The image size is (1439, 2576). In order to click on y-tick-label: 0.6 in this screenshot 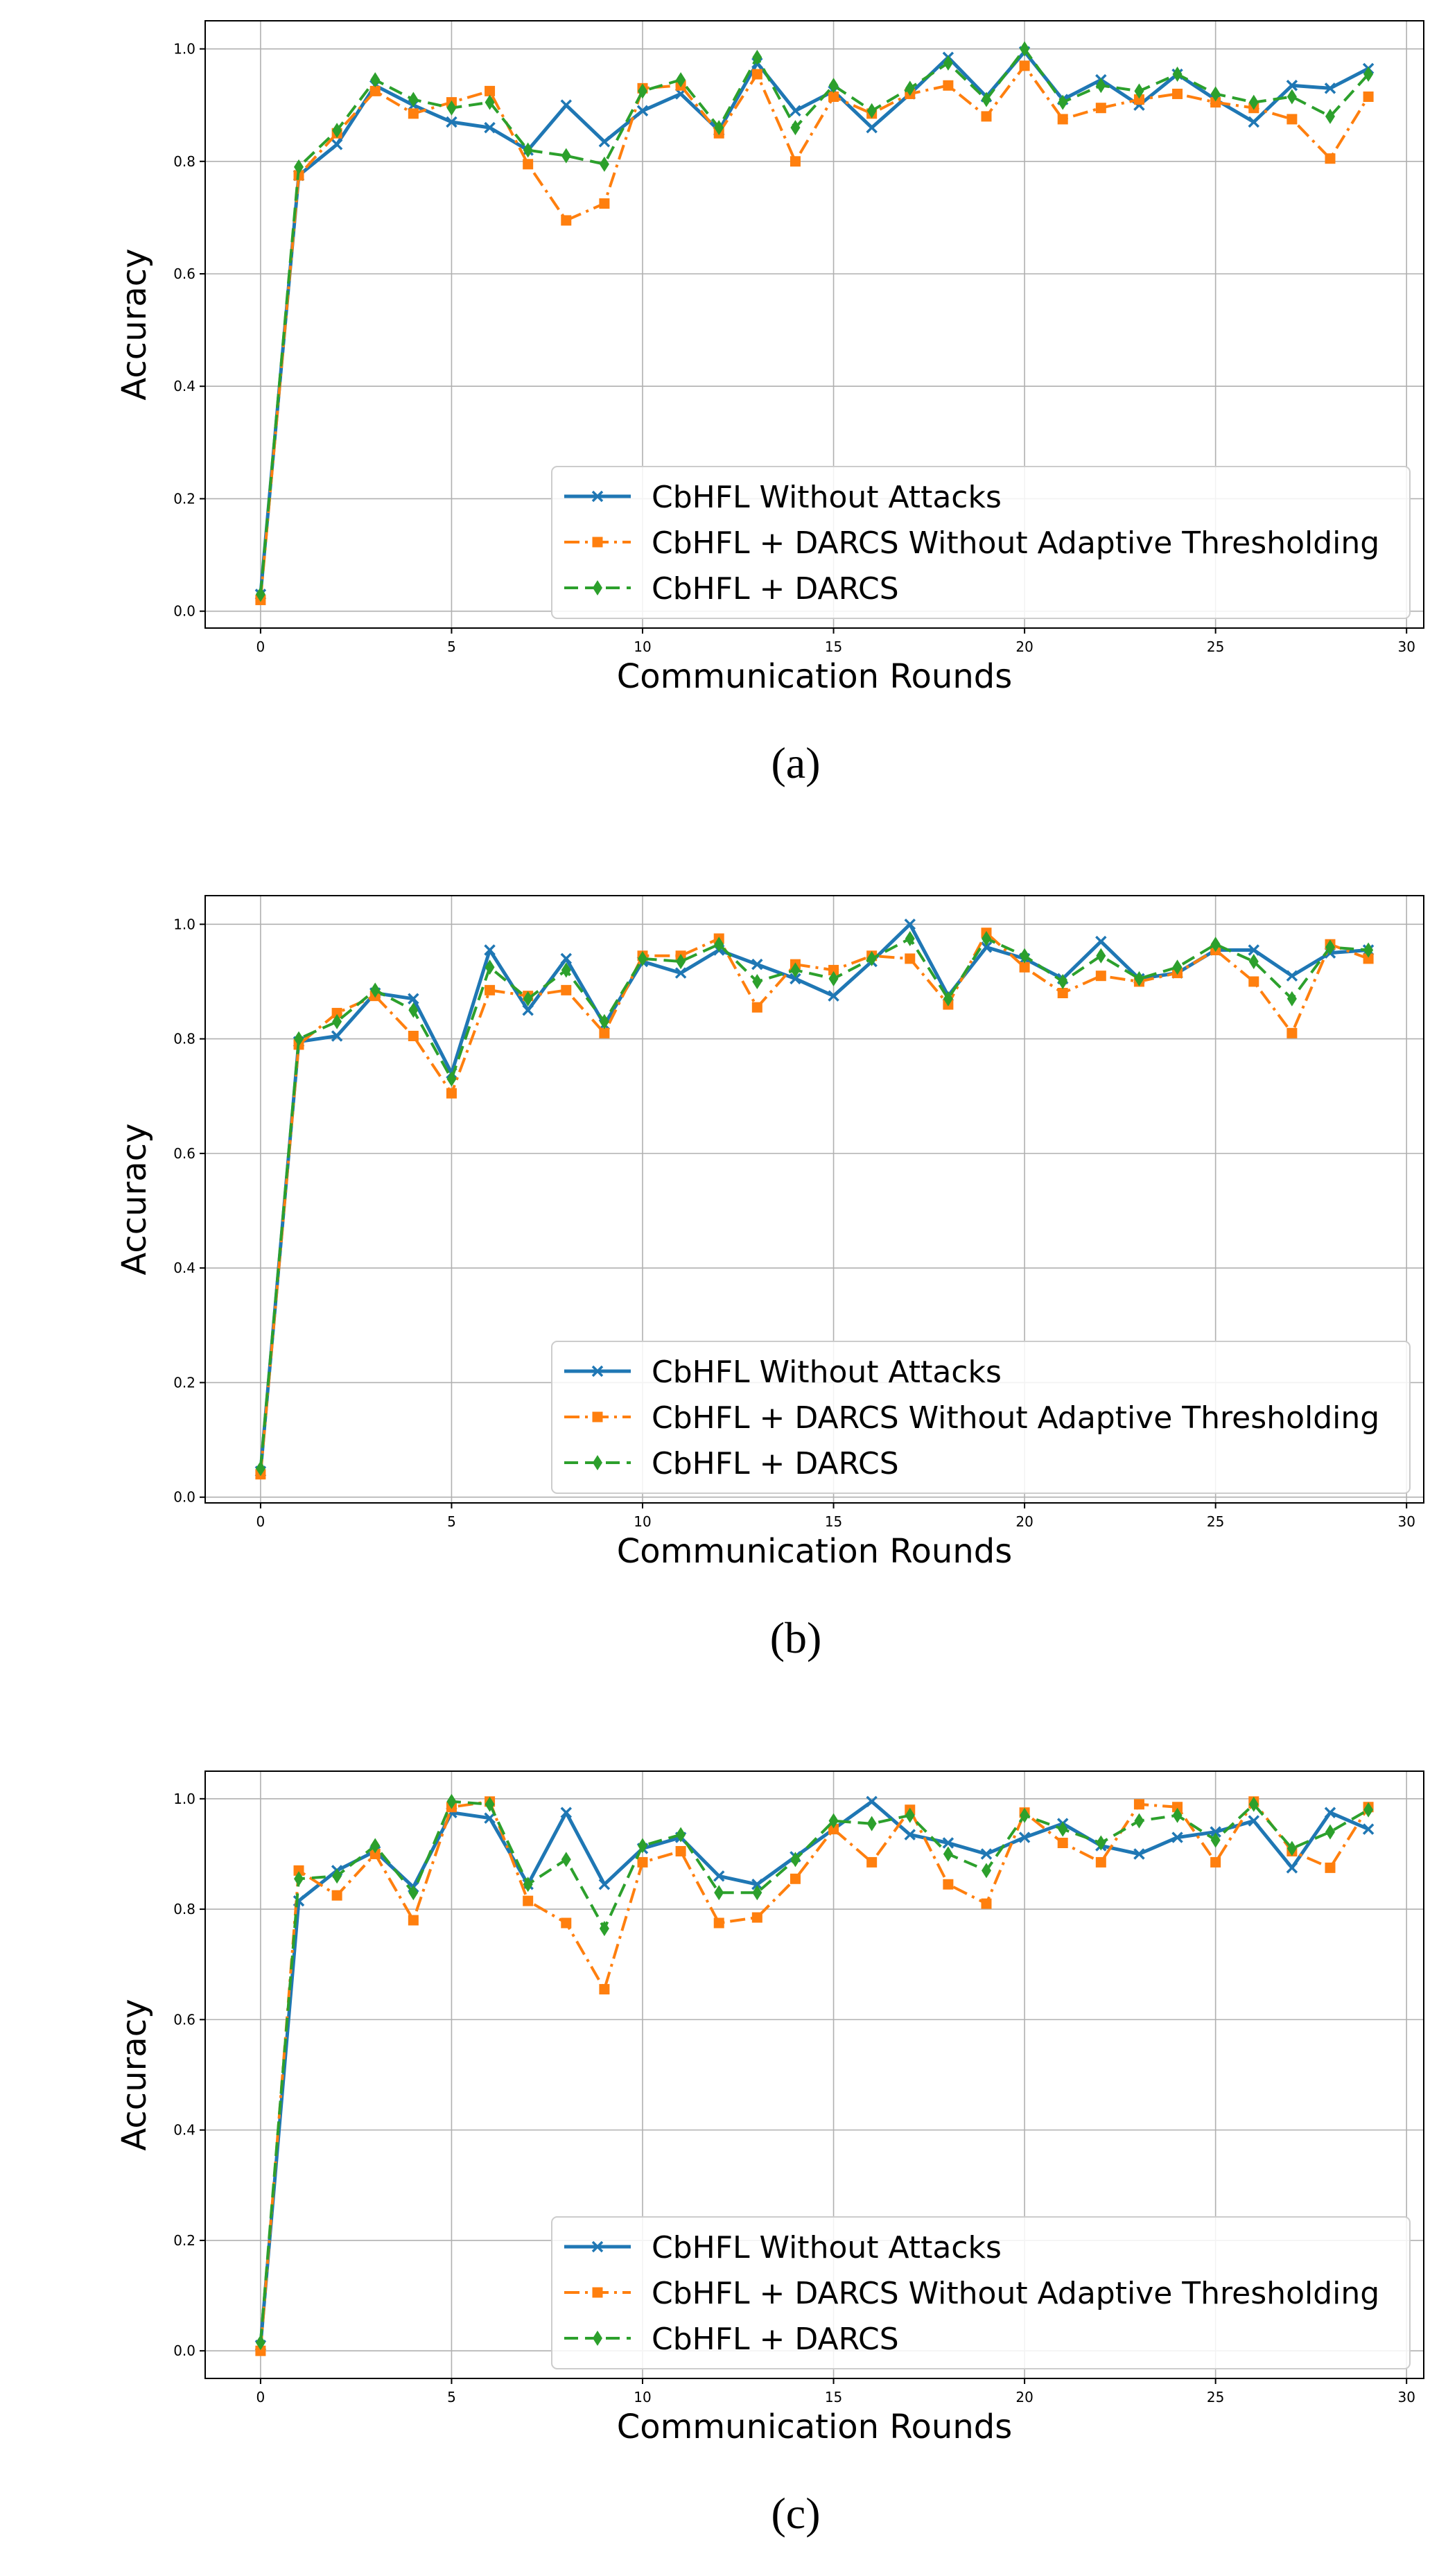, I will do `click(184, 1153)`.